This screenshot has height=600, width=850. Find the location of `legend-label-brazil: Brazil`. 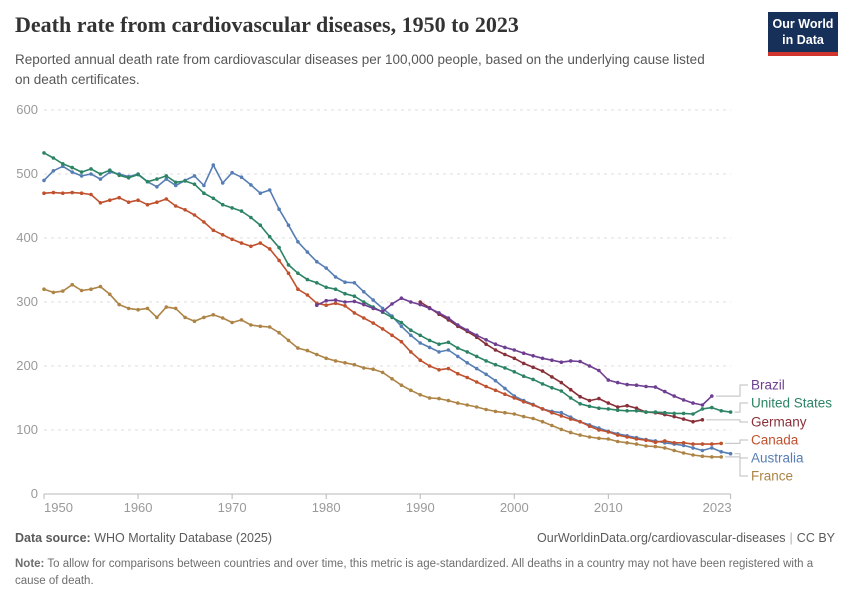

legend-label-brazil: Brazil is located at coordinates (768, 385).